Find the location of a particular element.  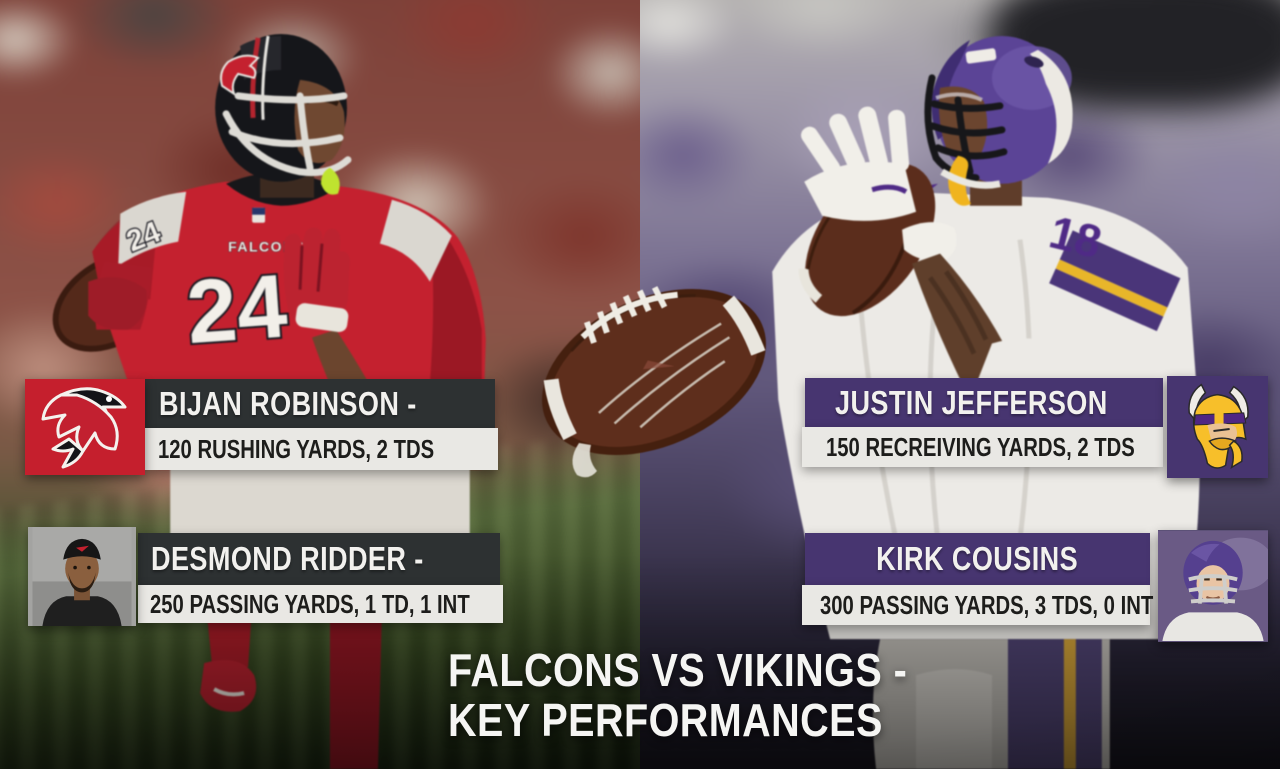

title-line-2: KEY PERFORMANCES is located at coordinates (665, 720).